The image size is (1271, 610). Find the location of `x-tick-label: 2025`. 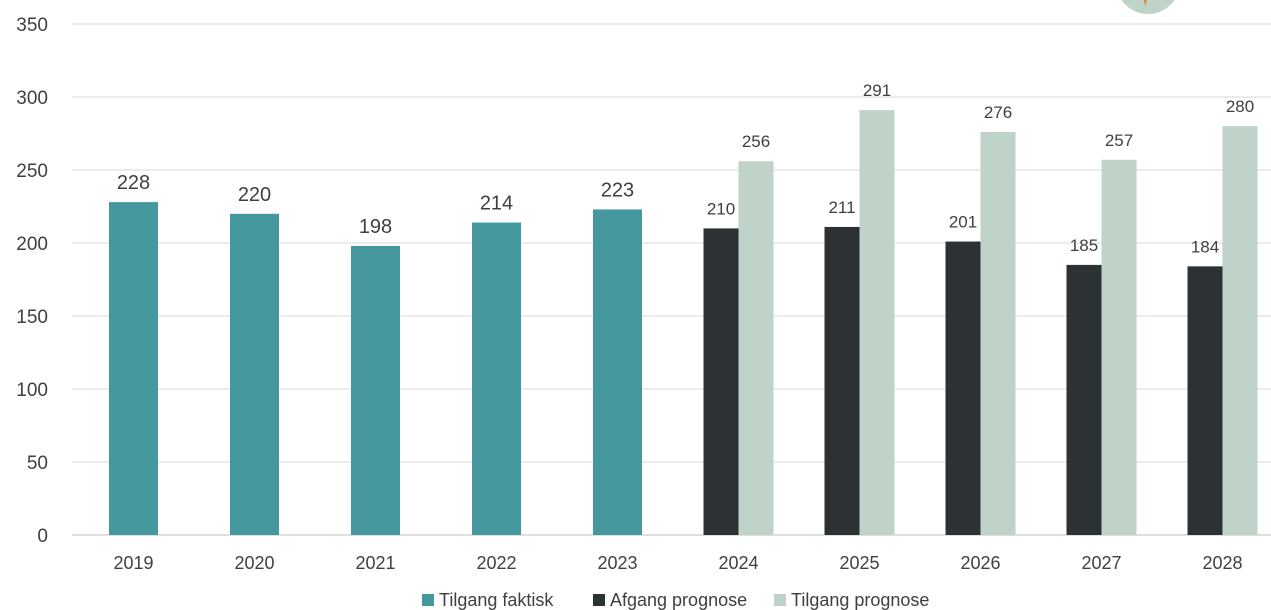

x-tick-label: 2025 is located at coordinates (859, 563).